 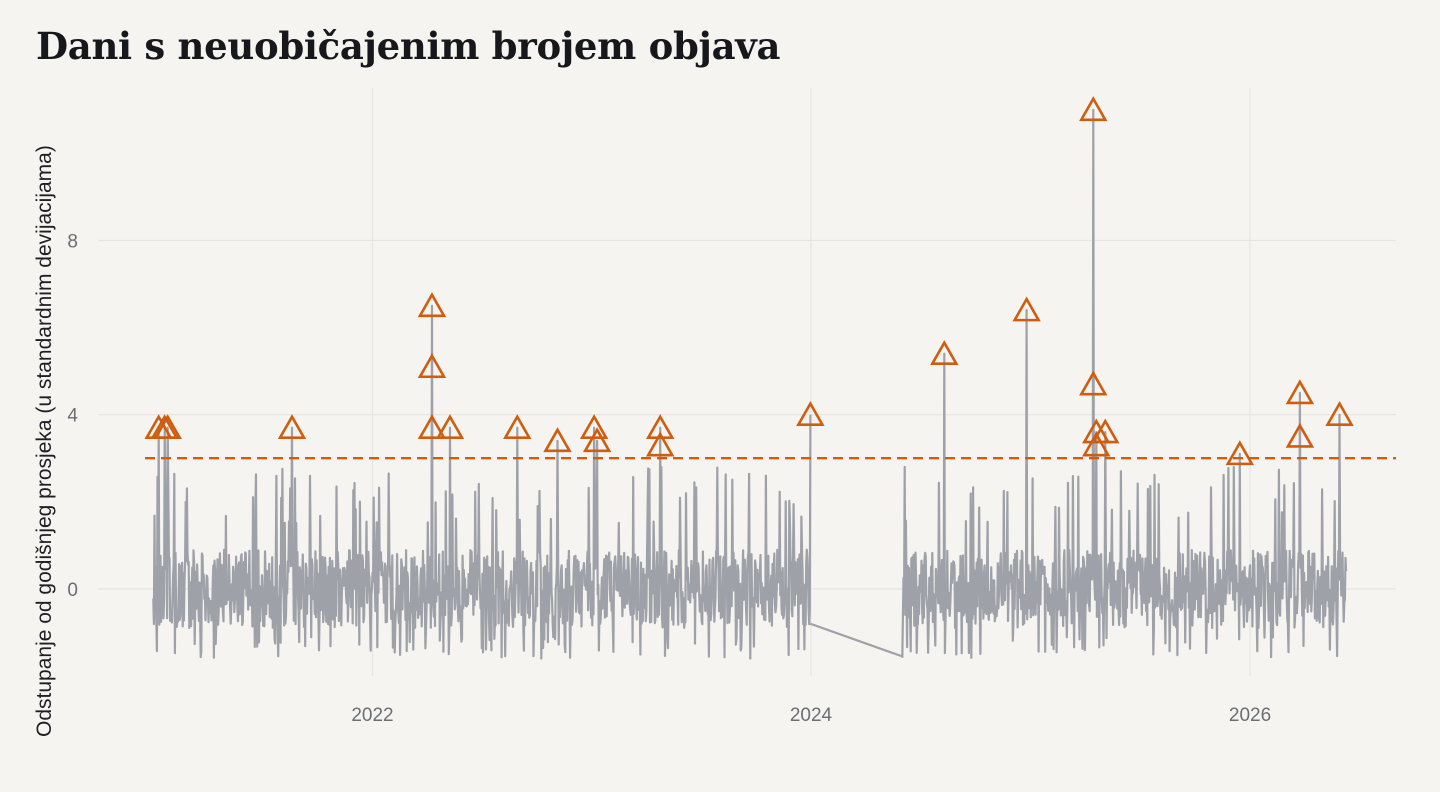 I want to click on series-gap-connector, so click(x=856, y=640).